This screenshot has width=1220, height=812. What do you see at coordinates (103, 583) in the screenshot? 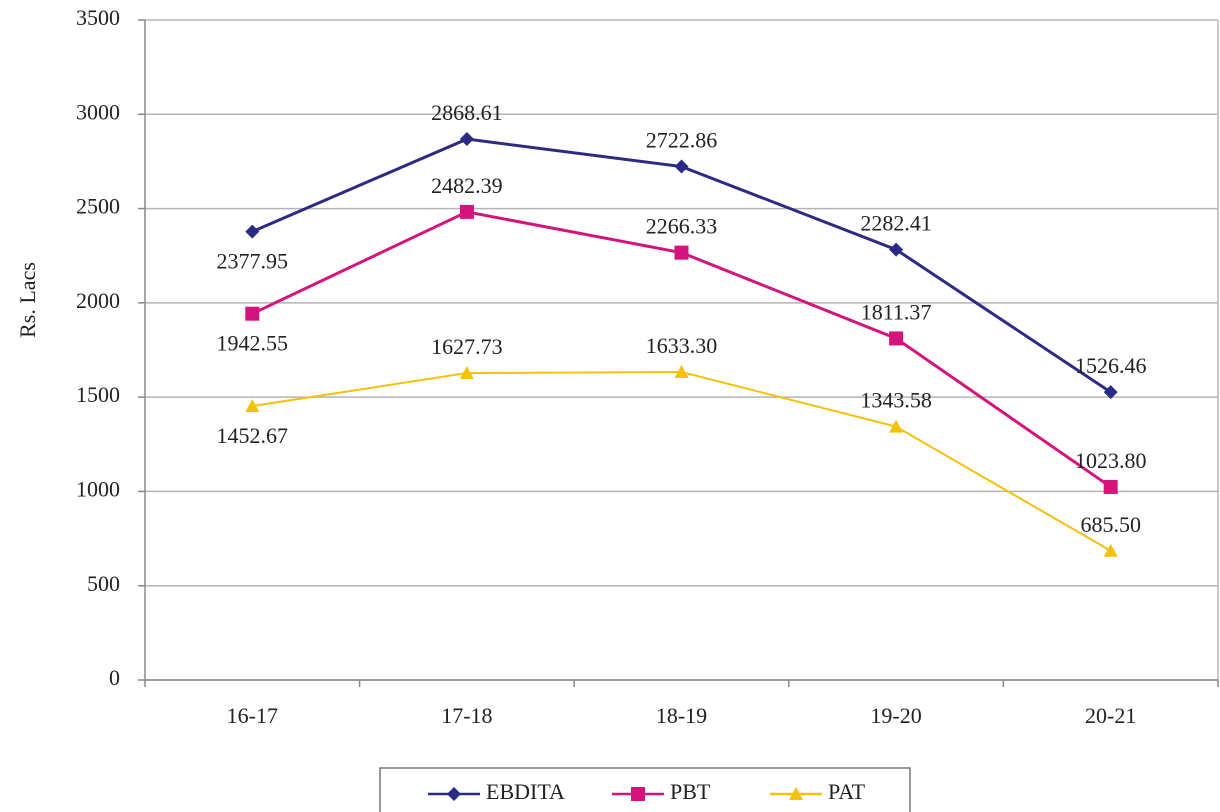
I see `y-tick-label: 500` at bounding box center [103, 583].